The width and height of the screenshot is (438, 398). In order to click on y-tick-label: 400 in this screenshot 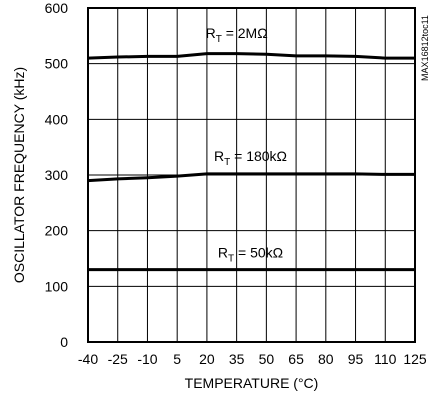, I will do `click(57, 119)`.